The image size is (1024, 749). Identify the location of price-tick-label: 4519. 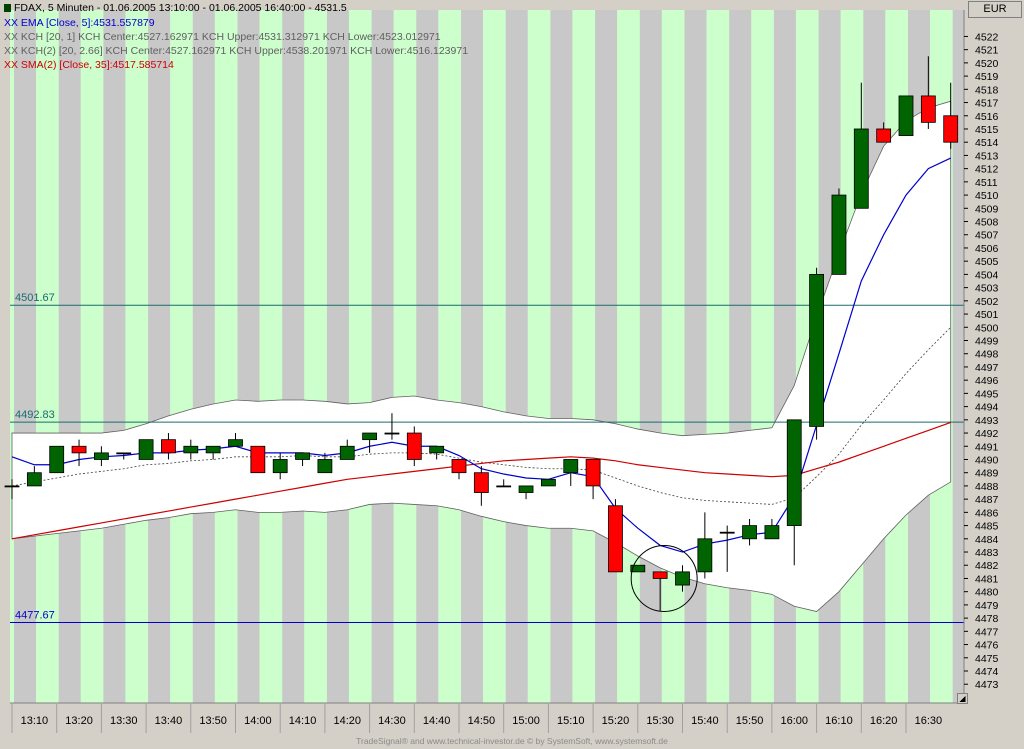
(987, 77).